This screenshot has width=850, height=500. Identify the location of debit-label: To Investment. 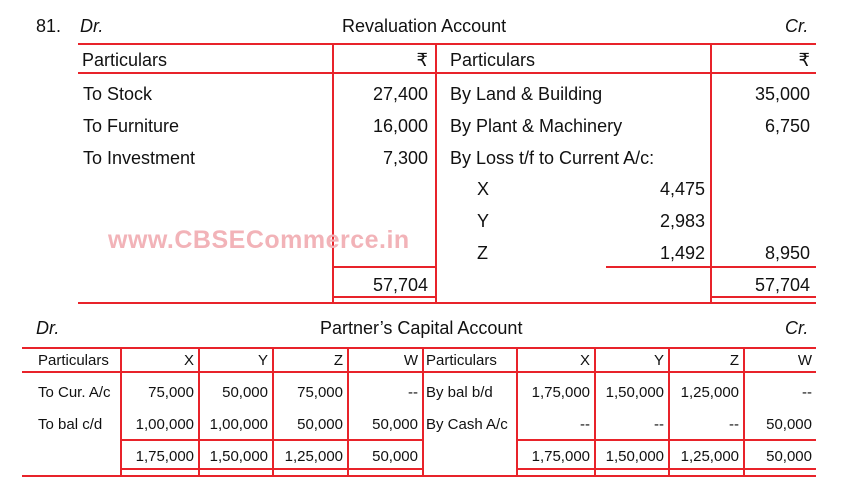
(139, 158).